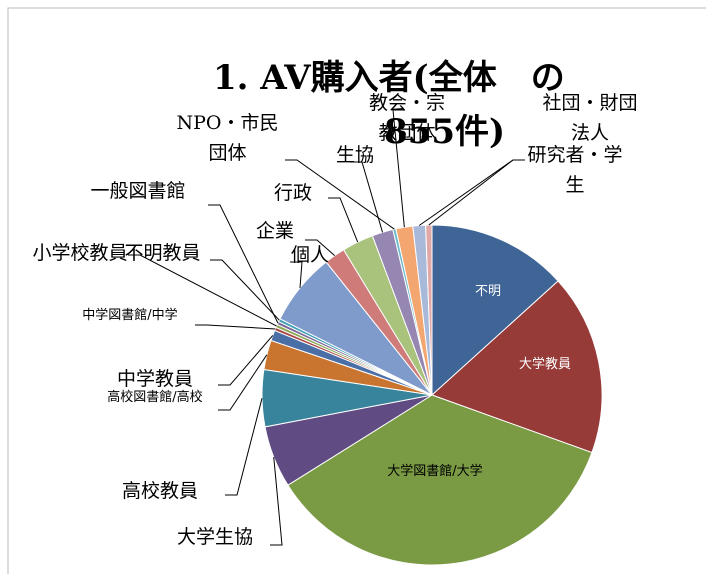 This screenshot has height=574, width=706. What do you see at coordinates (435, 471) in the screenshot?
I see `slice-label: 大学図書館/大学` at bounding box center [435, 471].